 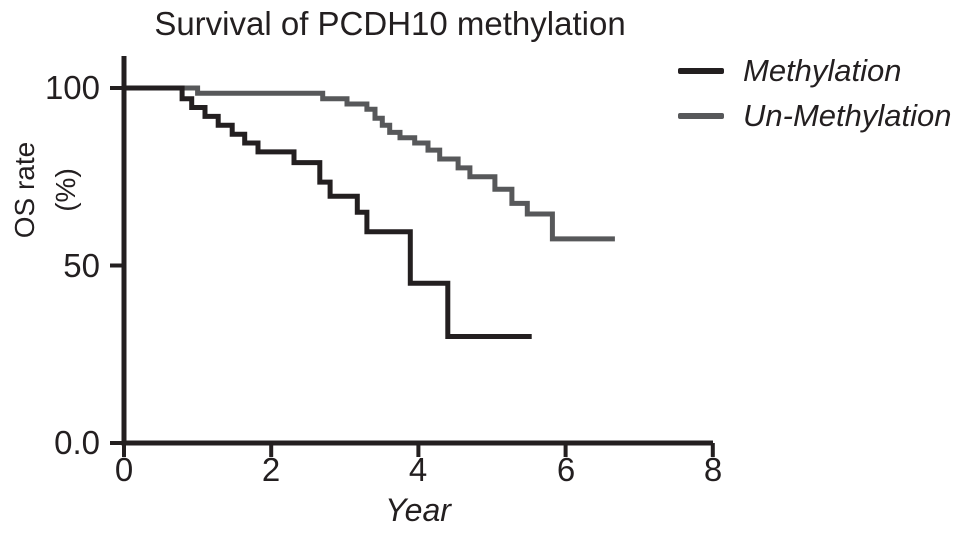 What do you see at coordinates (72, 87) in the screenshot?
I see `y-tick-label-100: 100` at bounding box center [72, 87].